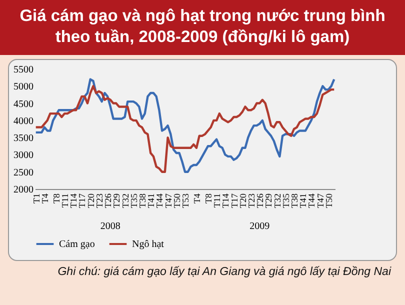  Describe the element at coordinates (224, 272) in the screenshot. I see `text: Ghi chú: giá cám gạo lấy tại An Giang và giá ngô lấy tại Đồng Nai` at that location.